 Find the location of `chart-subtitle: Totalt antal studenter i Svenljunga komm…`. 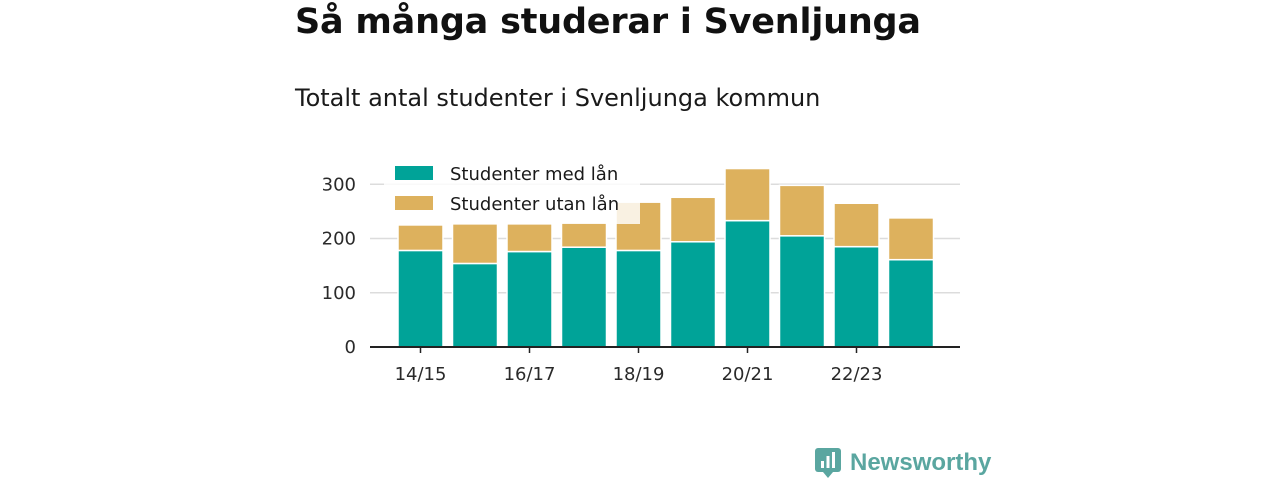

chart-subtitle: Totalt antal studenter i Svenljunga komm… is located at coordinates (558, 98).